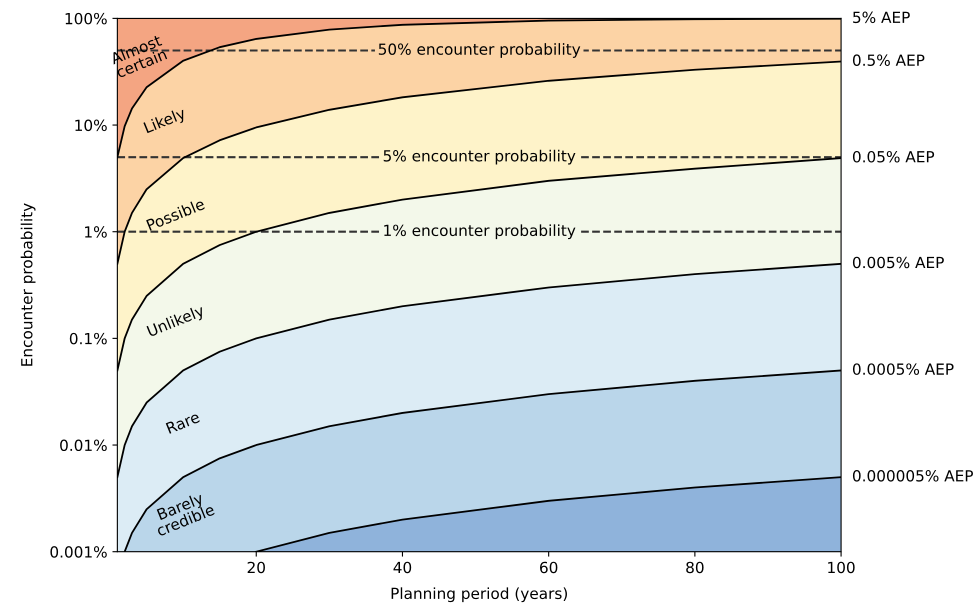 Image resolution: width=978 pixels, height=613 pixels. Describe the element at coordinates (695, 568) in the screenshot. I see `x-tick-label: 80` at that location.